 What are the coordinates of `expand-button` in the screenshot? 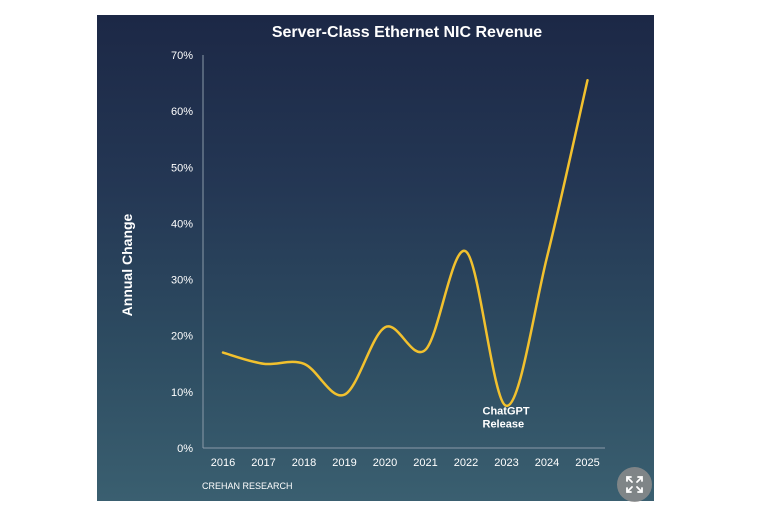 It's located at (634, 484).